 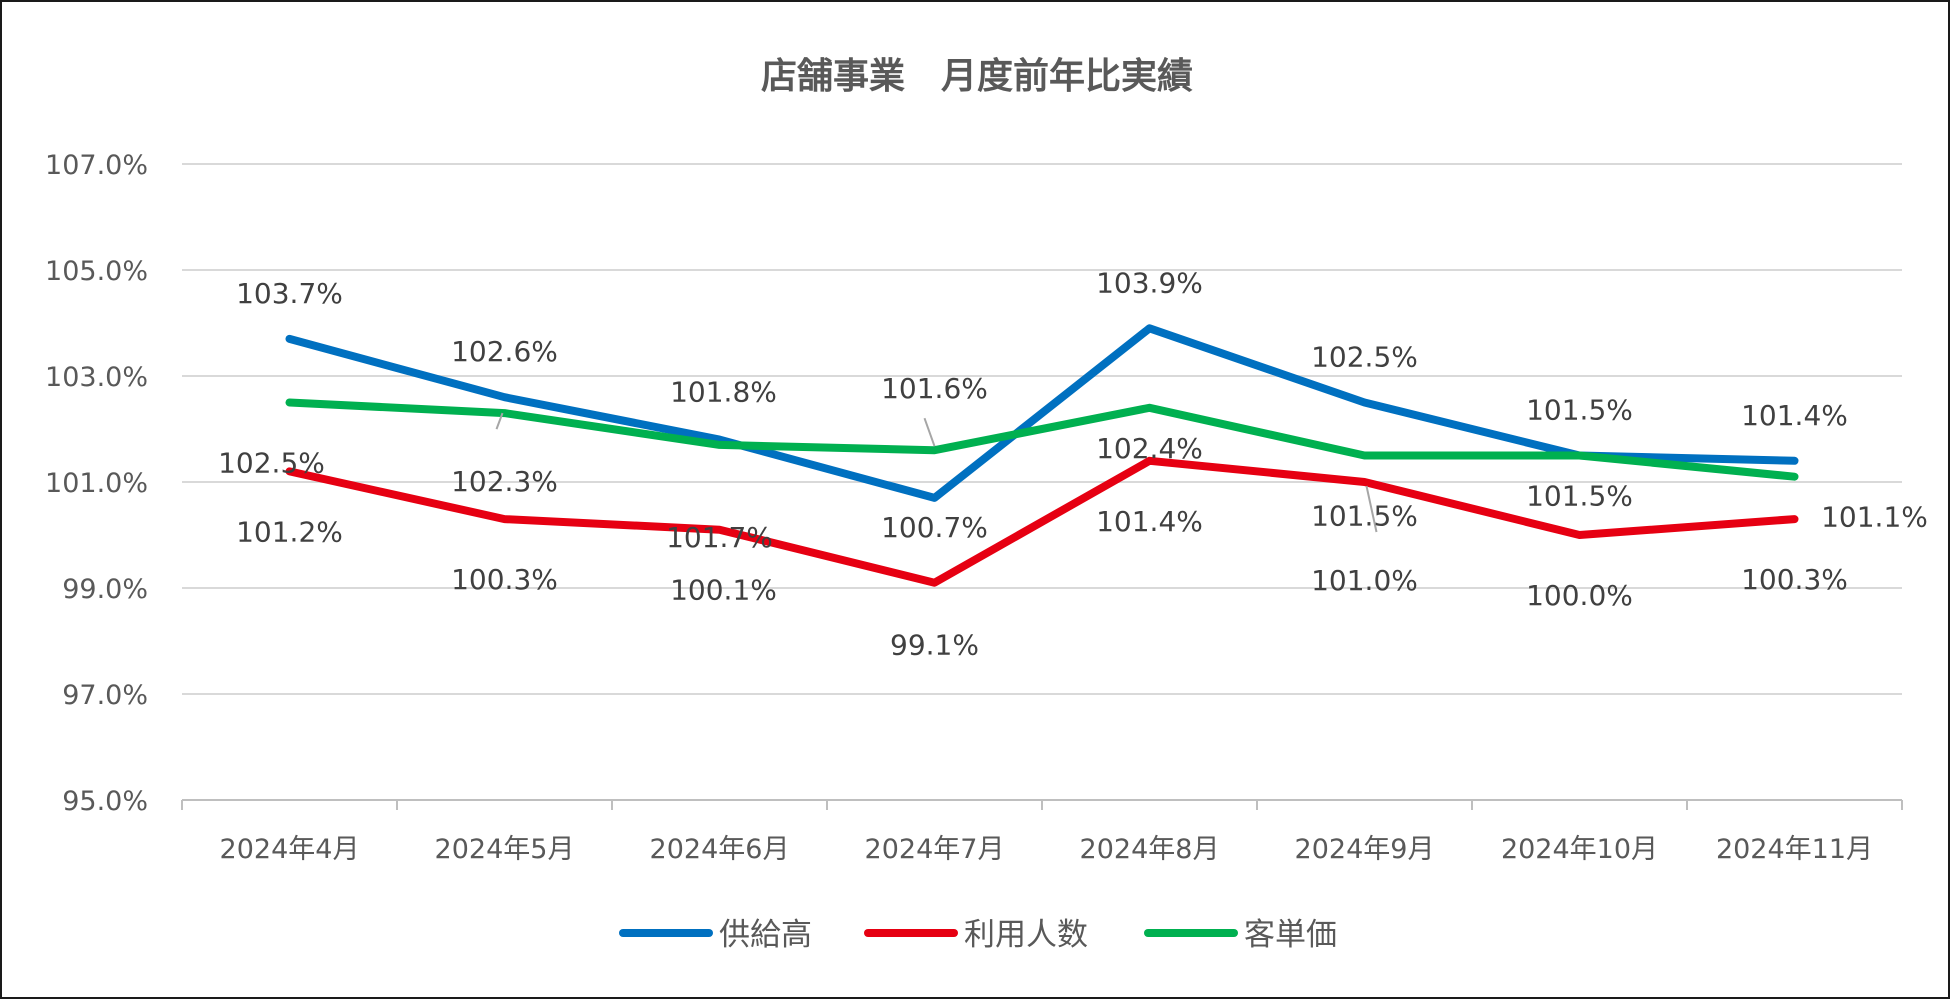 I want to click on data-label: 100.1%, so click(x=723, y=590).